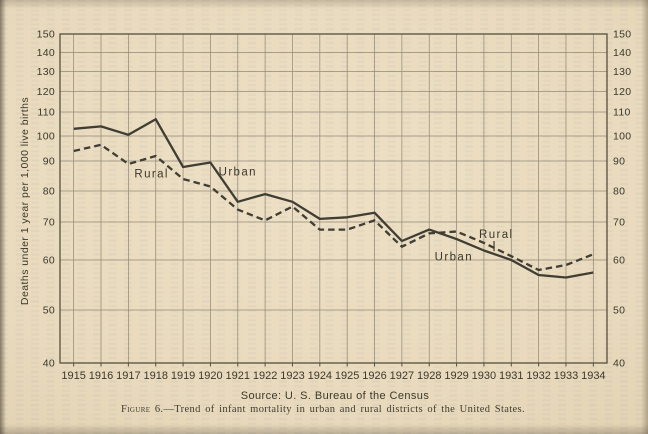  What do you see at coordinates (335, 396) in the screenshot?
I see `source-caption: Source: U. S. Bureau of the Census` at bounding box center [335, 396].